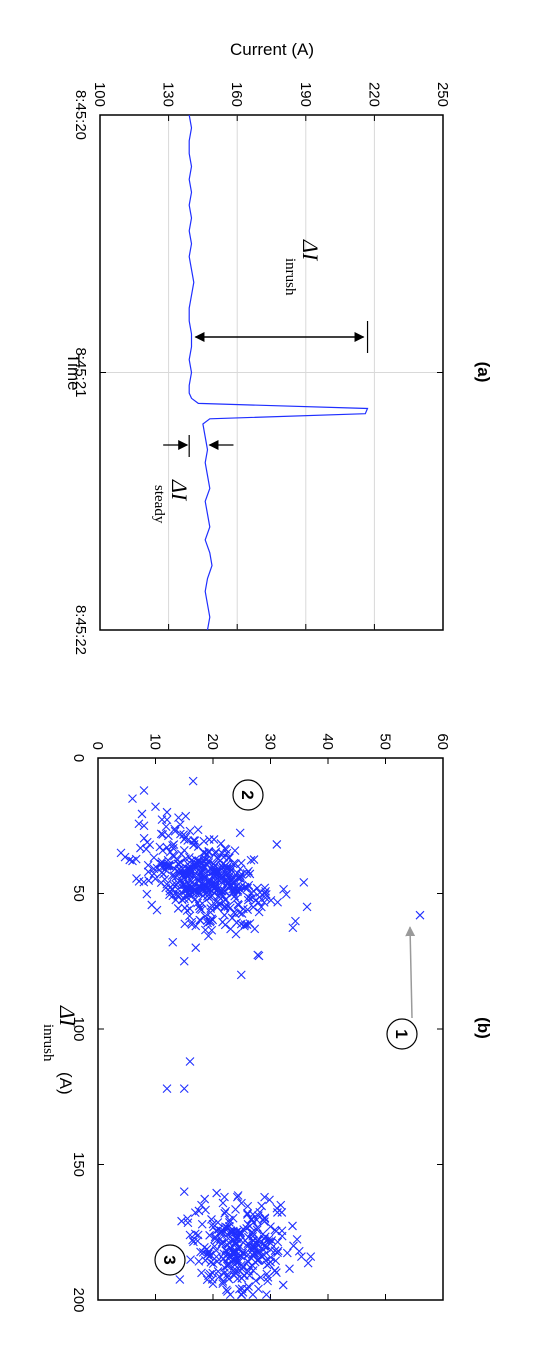  I want to click on panel-a-y-tick-label: 130, so click(168, 94).